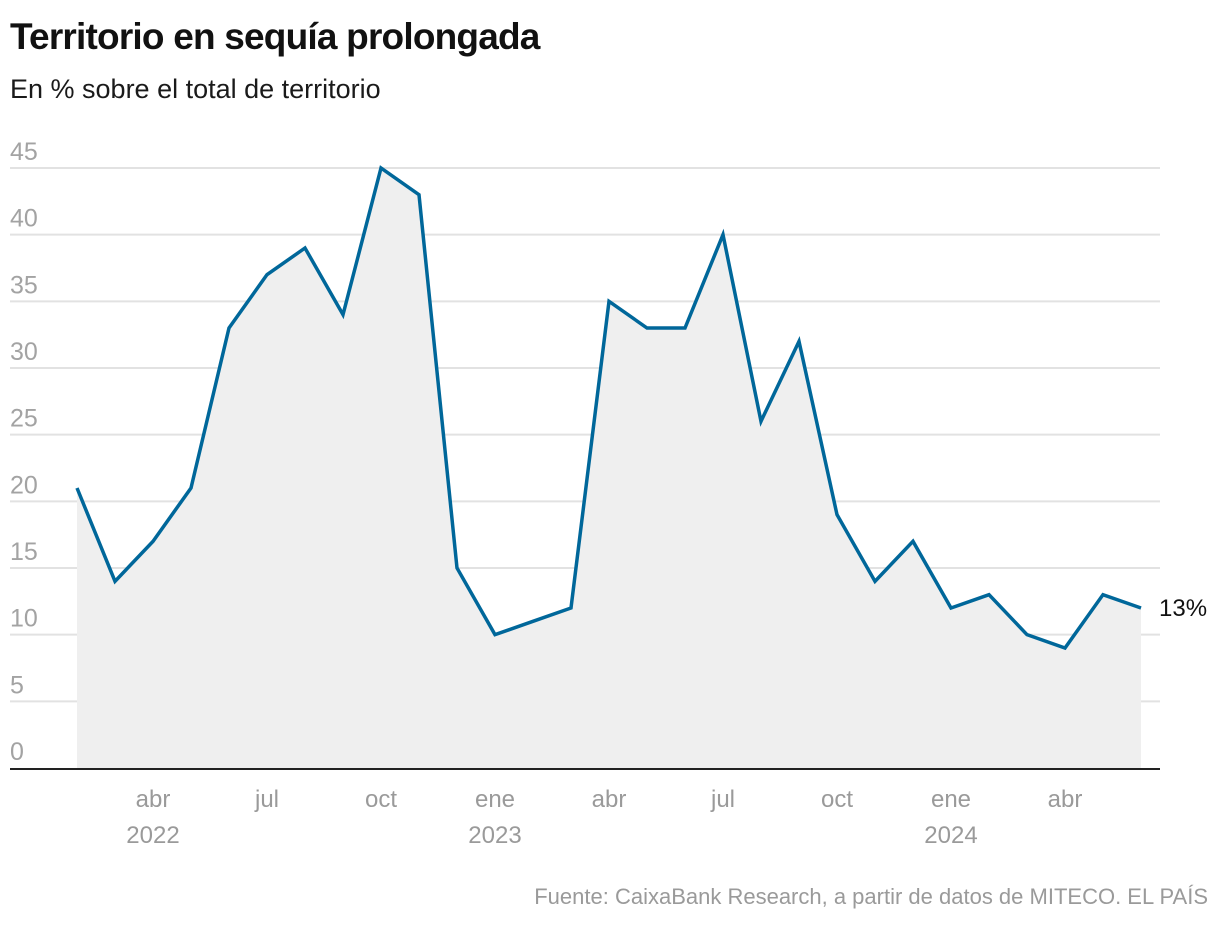 This screenshot has width=1220, height=930. Describe the element at coordinates (24, 419) in the screenshot. I see `y-tick-label: 25` at that location.